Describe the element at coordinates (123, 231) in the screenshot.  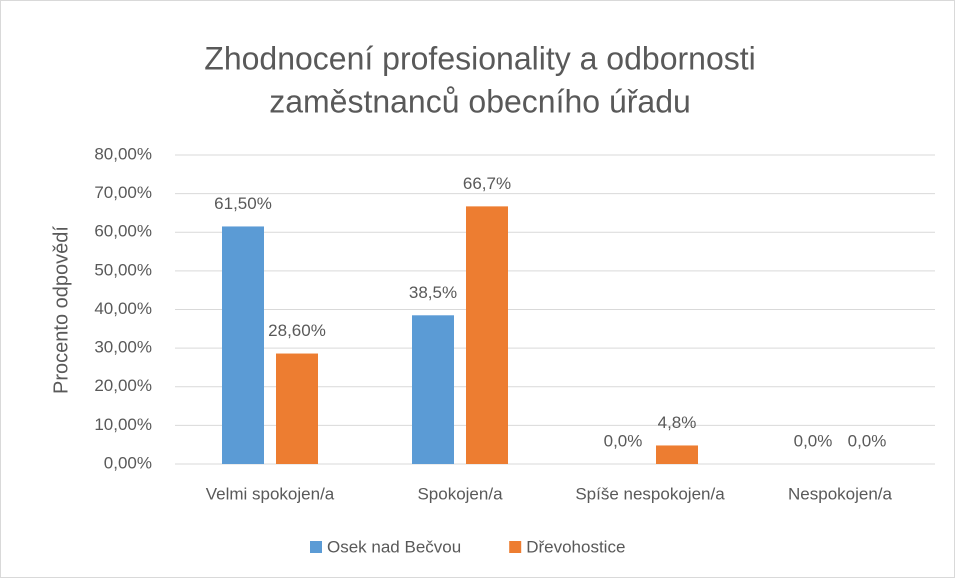
I see `y-tick-label: 60,00%` at that location.